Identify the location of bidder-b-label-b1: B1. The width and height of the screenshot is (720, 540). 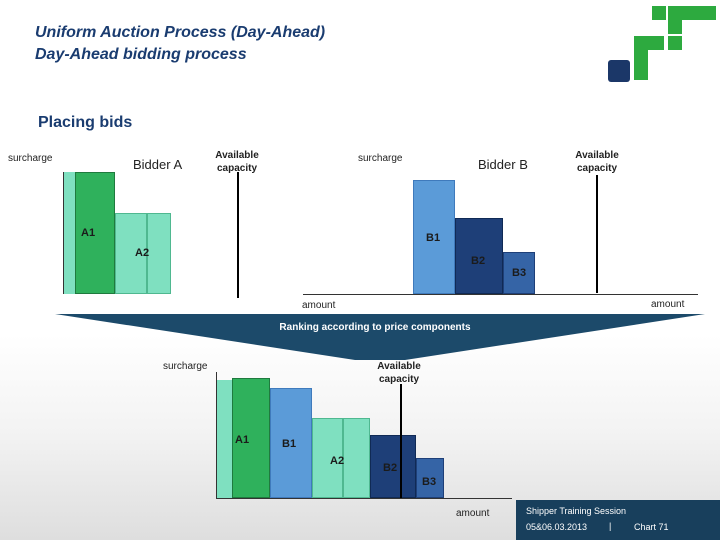
(433, 238).